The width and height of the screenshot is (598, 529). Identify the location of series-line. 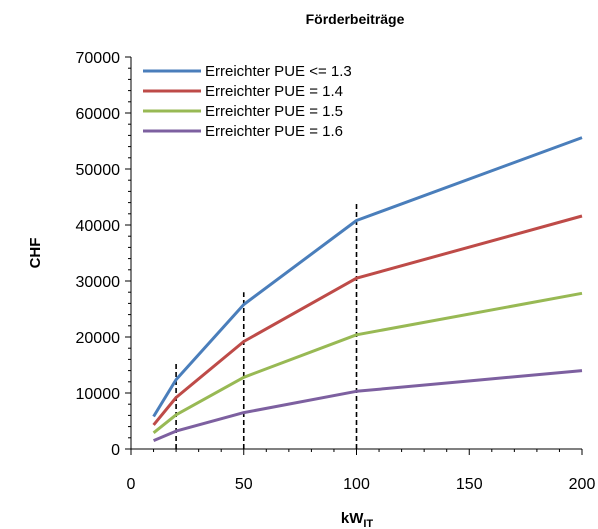
(368, 405).